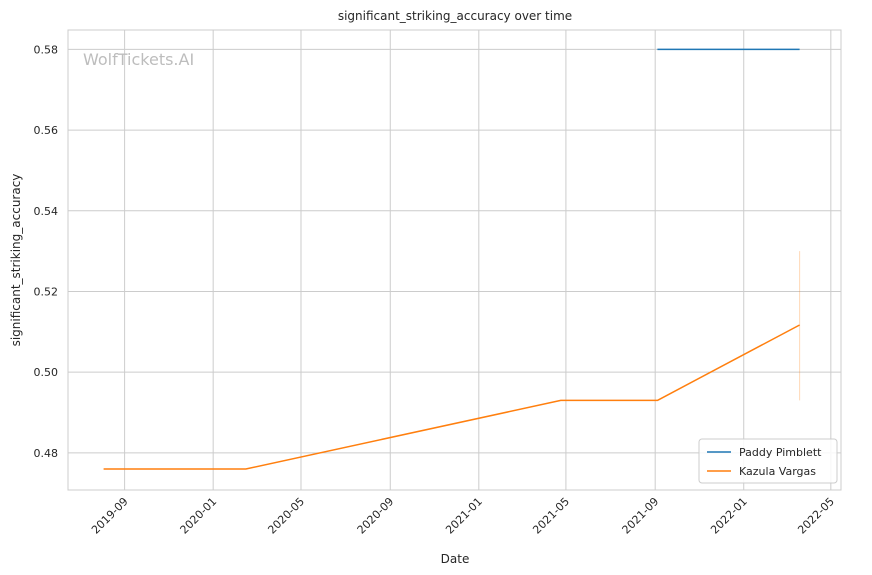 The height and width of the screenshot is (575, 872). What do you see at coordinates (46, 372) in the screenshot?
I see `y-tick-label: 0.50` at bounding box center [46, 372].